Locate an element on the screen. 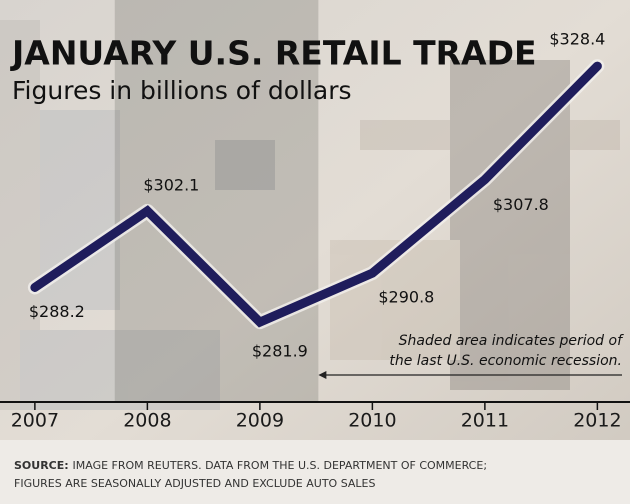 This screenshot has width=630, height=504. value-label: $281.9 is located at coordinates (280, 351).